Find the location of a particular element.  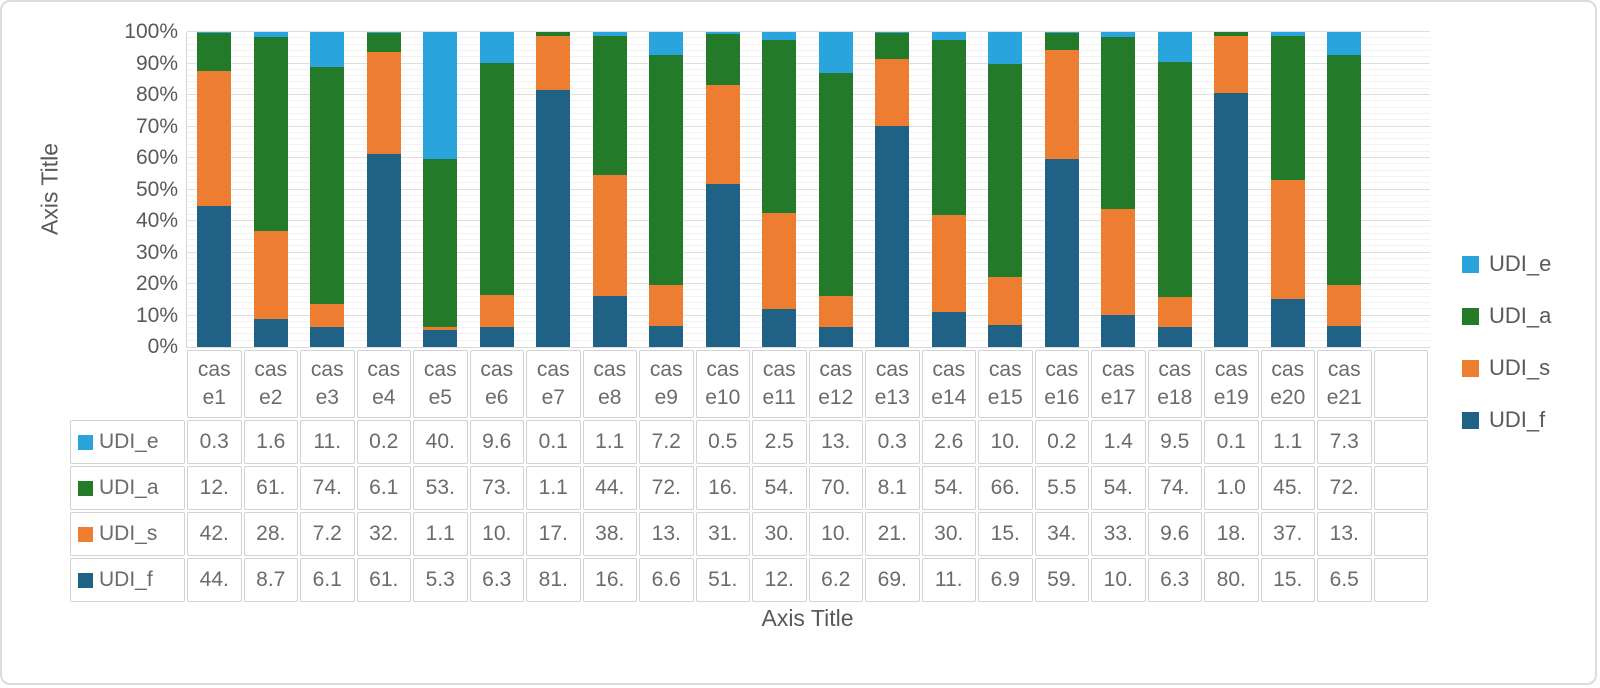

table-value-cell: 31. is located at coordinates (722, 534).